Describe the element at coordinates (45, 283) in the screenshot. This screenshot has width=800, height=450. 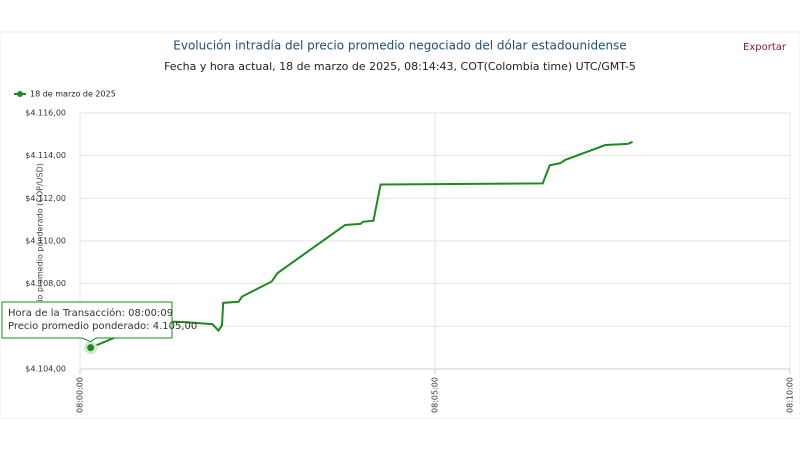
I see `y-tick-label: $4.108,00` at that location.